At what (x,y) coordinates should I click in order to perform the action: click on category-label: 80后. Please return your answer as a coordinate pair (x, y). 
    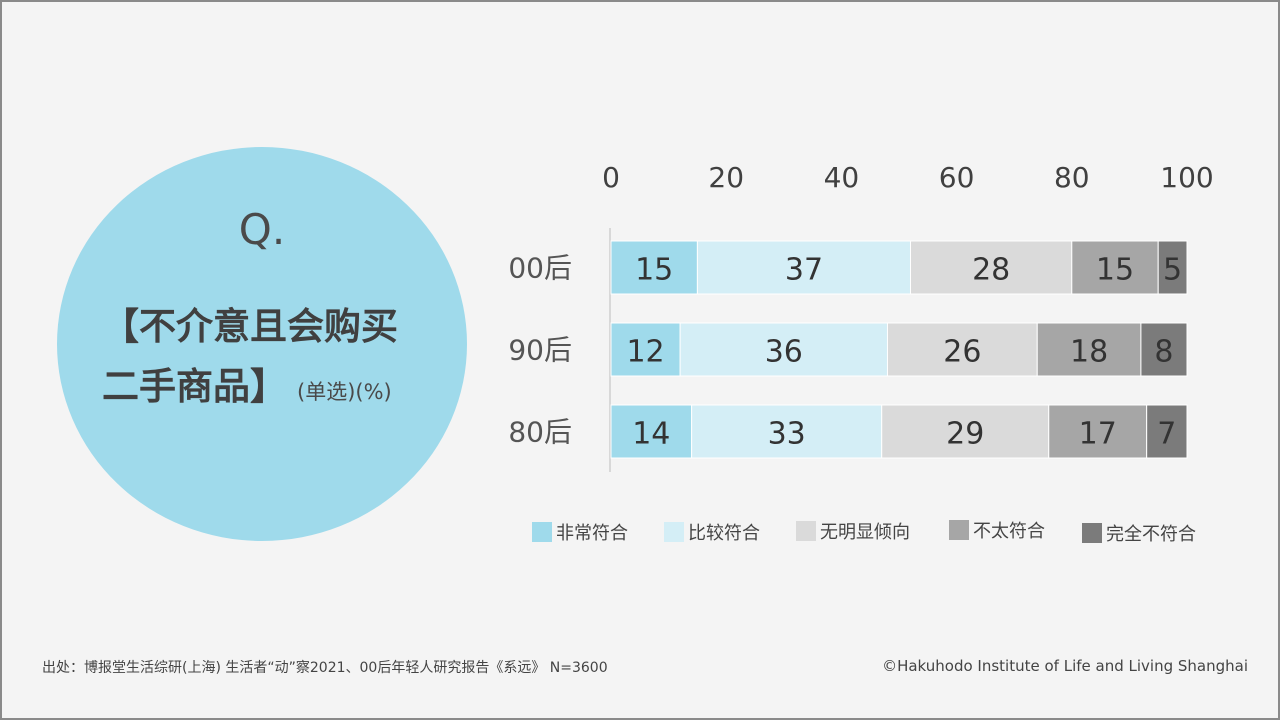
    Looking at the image, I should click on (540, 432).